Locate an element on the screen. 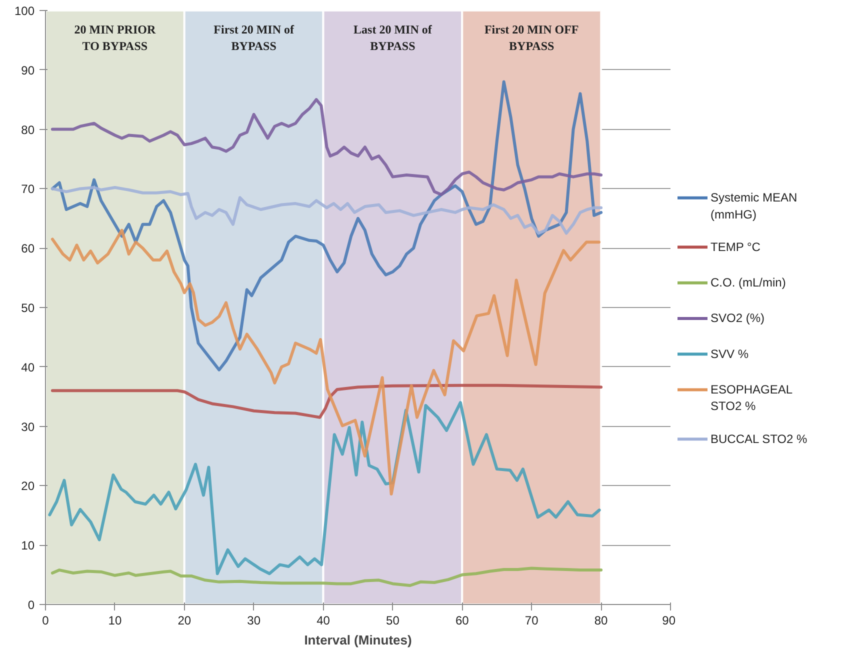 The image size is (848, 657). legend-label: SVV % is located at coordinates (729, 353).